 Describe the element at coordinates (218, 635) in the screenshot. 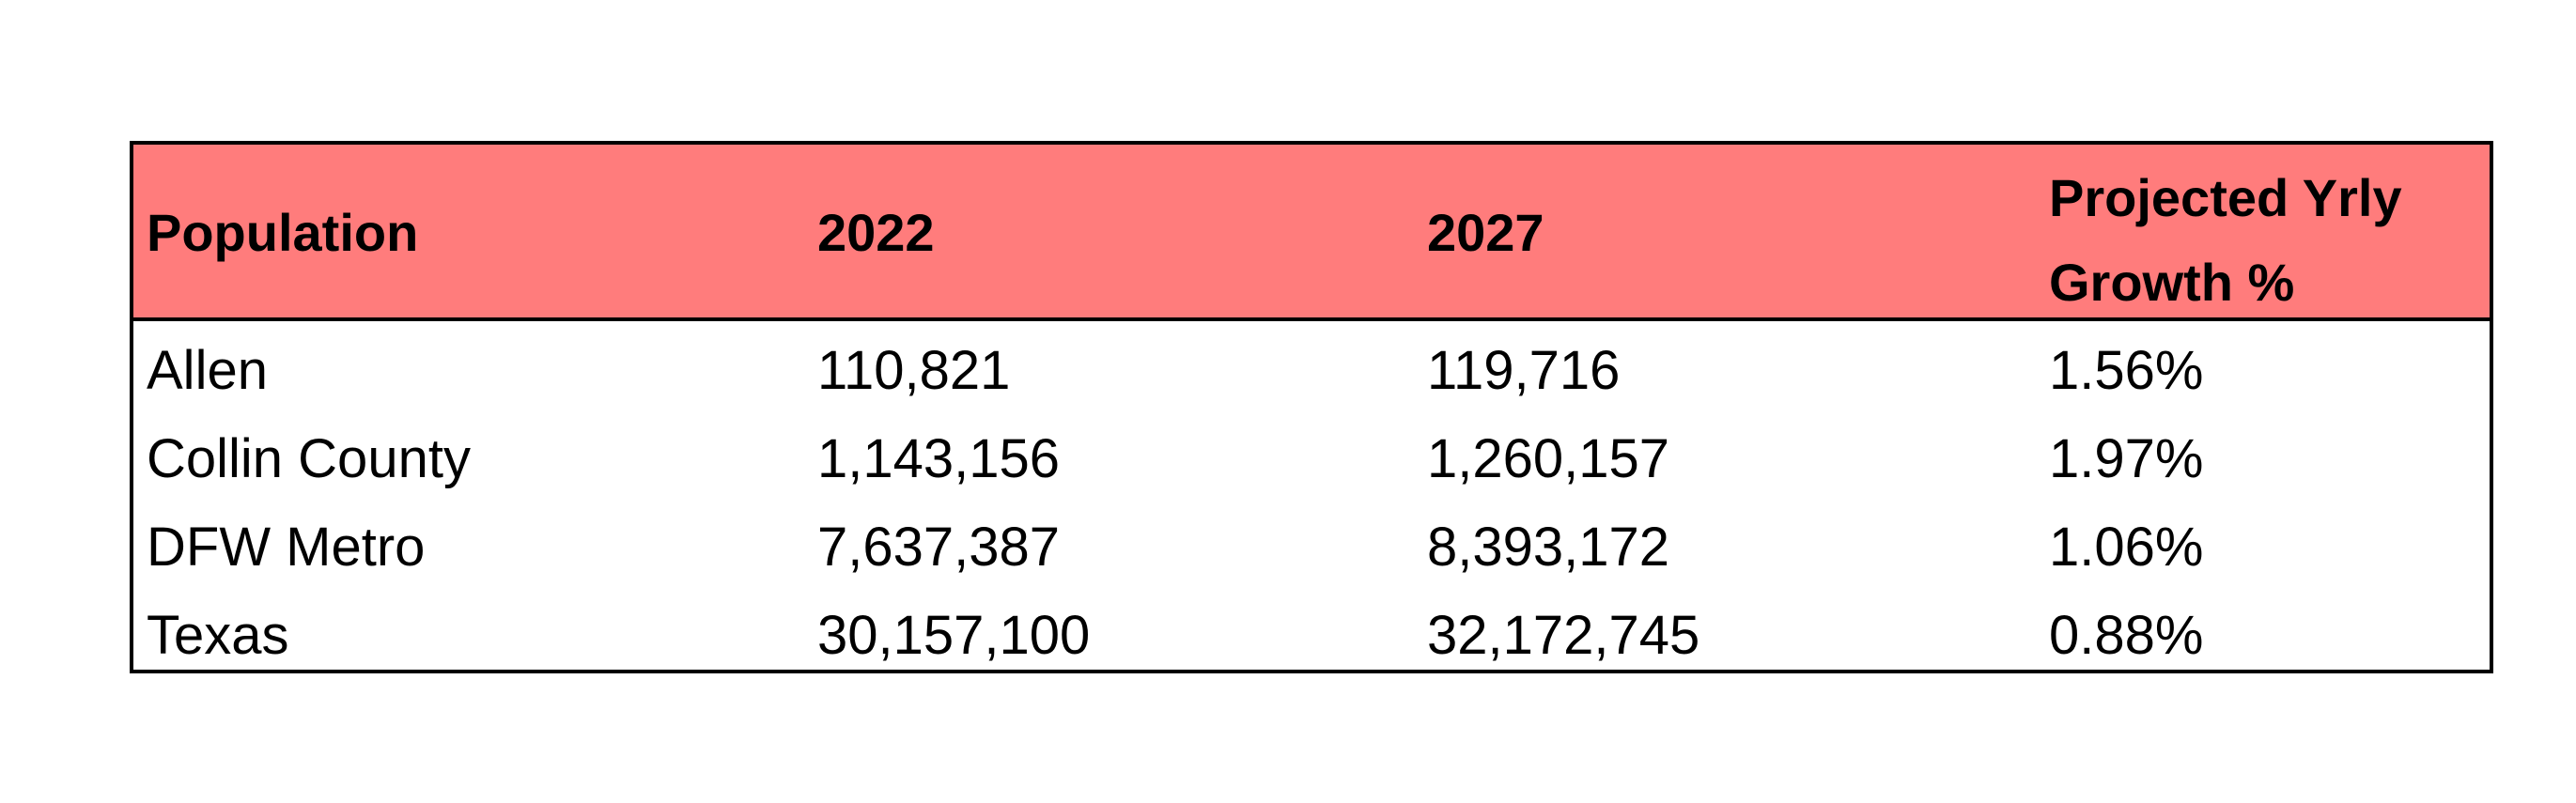

I see `row-label-texas: Texas` at that location.